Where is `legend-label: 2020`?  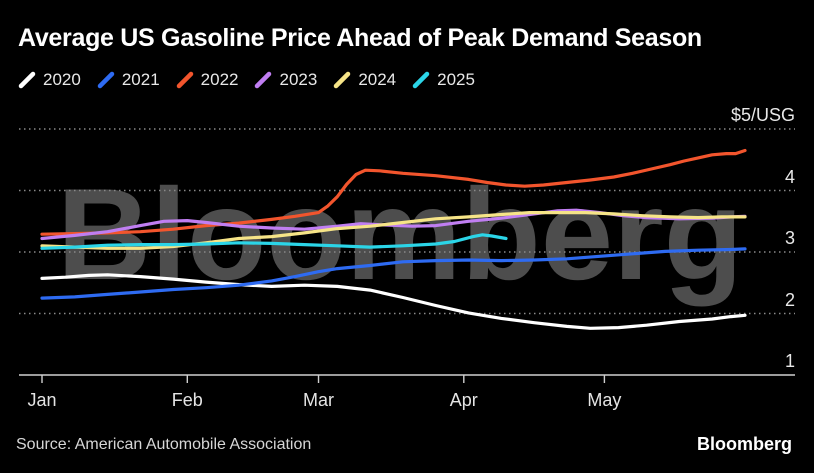
legend-label: 2020 is located at coordinates (62, 79).